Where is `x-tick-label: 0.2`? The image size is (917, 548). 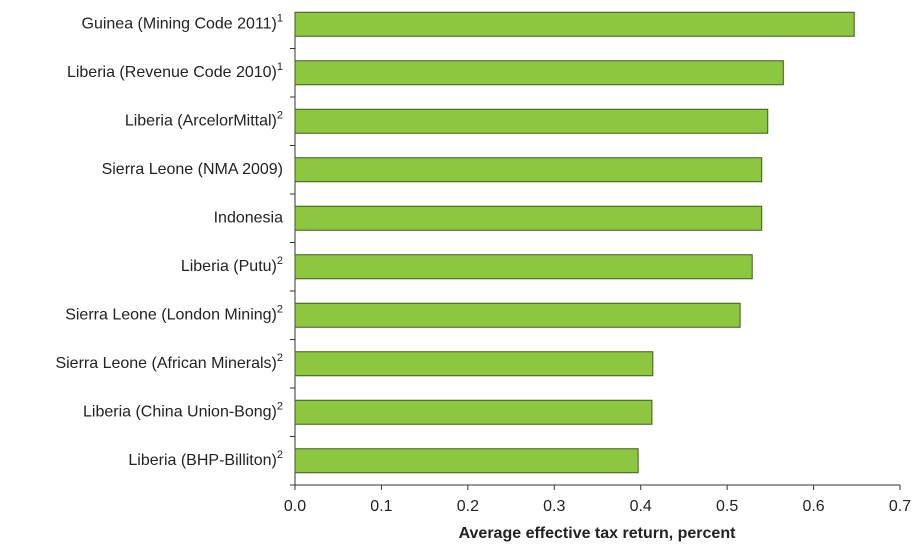
x-tick-label: 0.2 is located at coordinates (468, 506).